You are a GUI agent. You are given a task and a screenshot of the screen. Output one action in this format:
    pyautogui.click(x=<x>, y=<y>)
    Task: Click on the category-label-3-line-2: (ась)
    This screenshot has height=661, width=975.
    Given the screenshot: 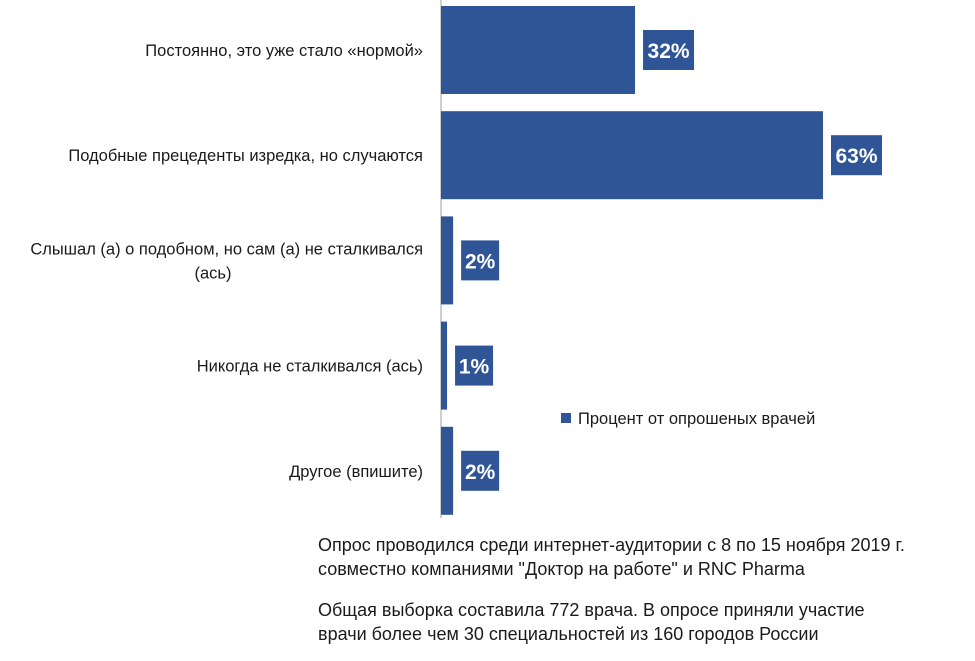 What is the action you would take?
    pyautogui.click(x=212, y=273)
    